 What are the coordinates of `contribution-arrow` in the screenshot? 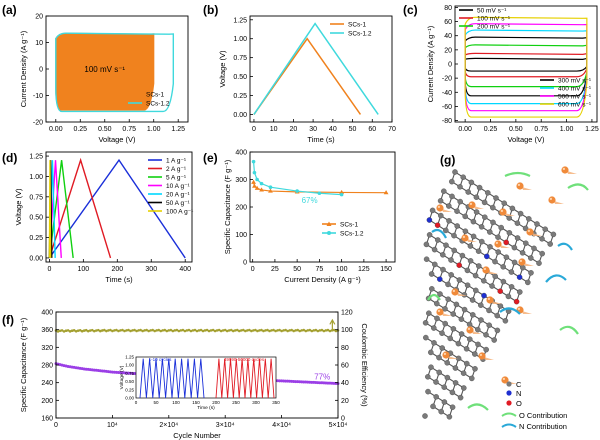 It's located at (569, 330).